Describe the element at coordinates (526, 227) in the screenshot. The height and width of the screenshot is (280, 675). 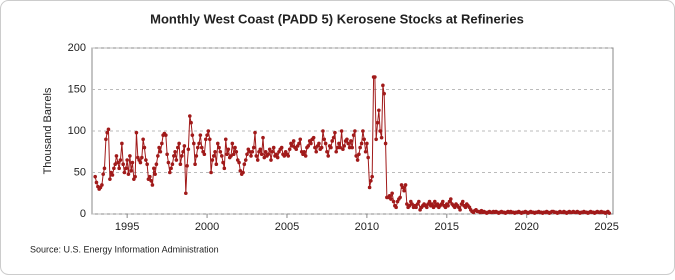
I see `x-tick-label: 2020` at that location.